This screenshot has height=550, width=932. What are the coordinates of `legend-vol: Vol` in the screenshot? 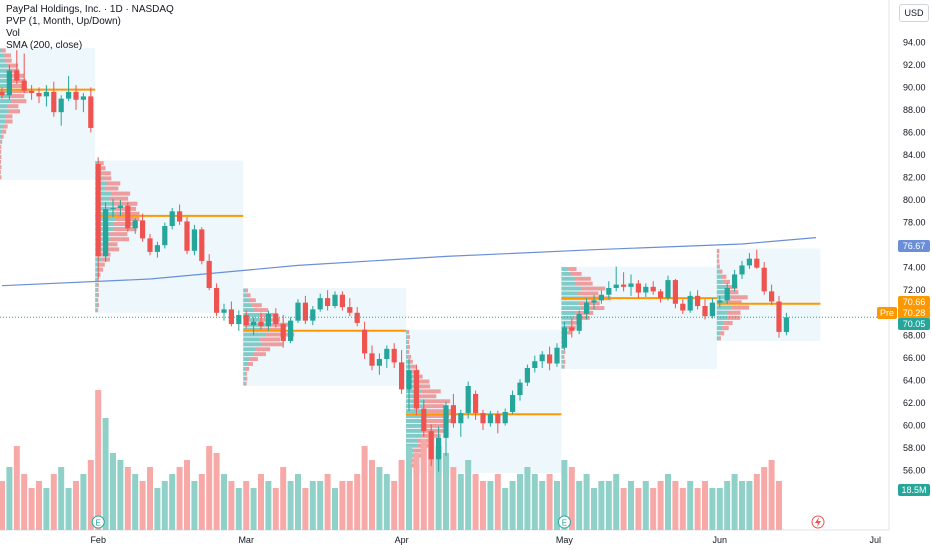 It's located at (13, 33).